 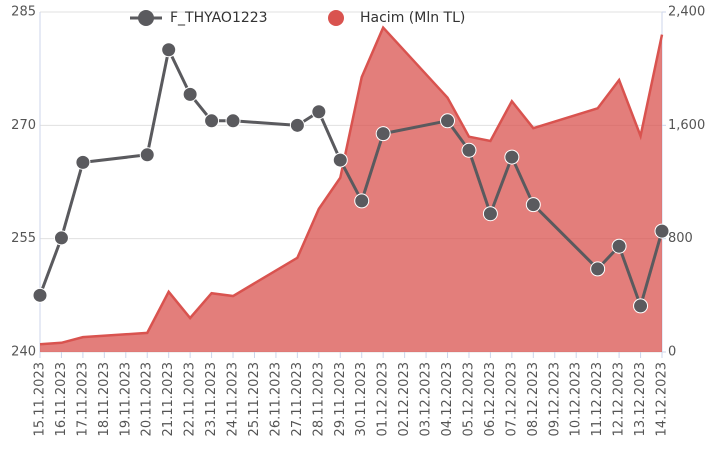 I want to click on x-tick-label: 01.12.2023, so click(x=383, y=399).